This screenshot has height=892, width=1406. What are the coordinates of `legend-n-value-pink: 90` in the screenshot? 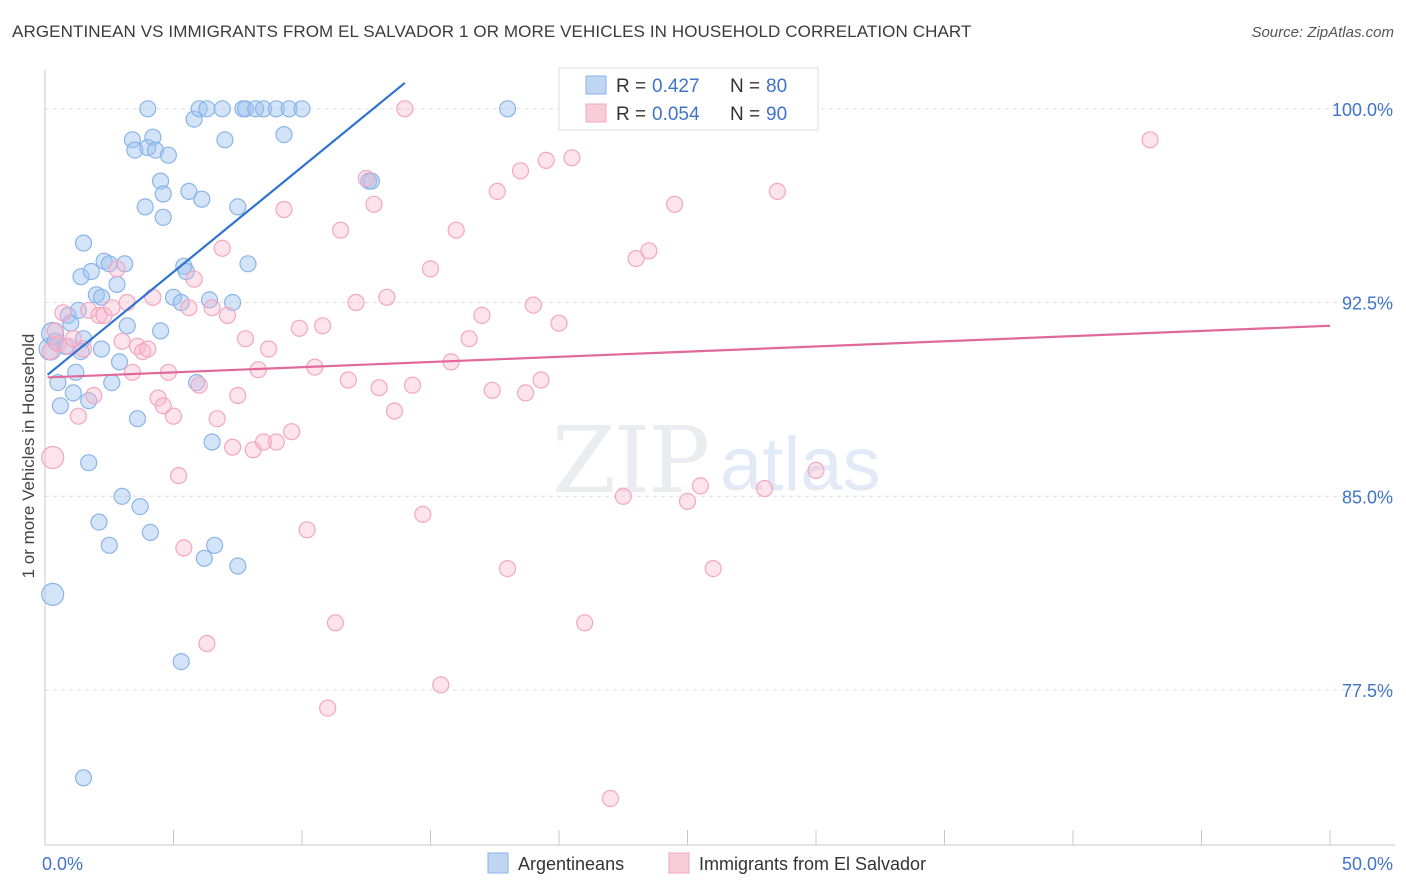 It's located at (776, 114).